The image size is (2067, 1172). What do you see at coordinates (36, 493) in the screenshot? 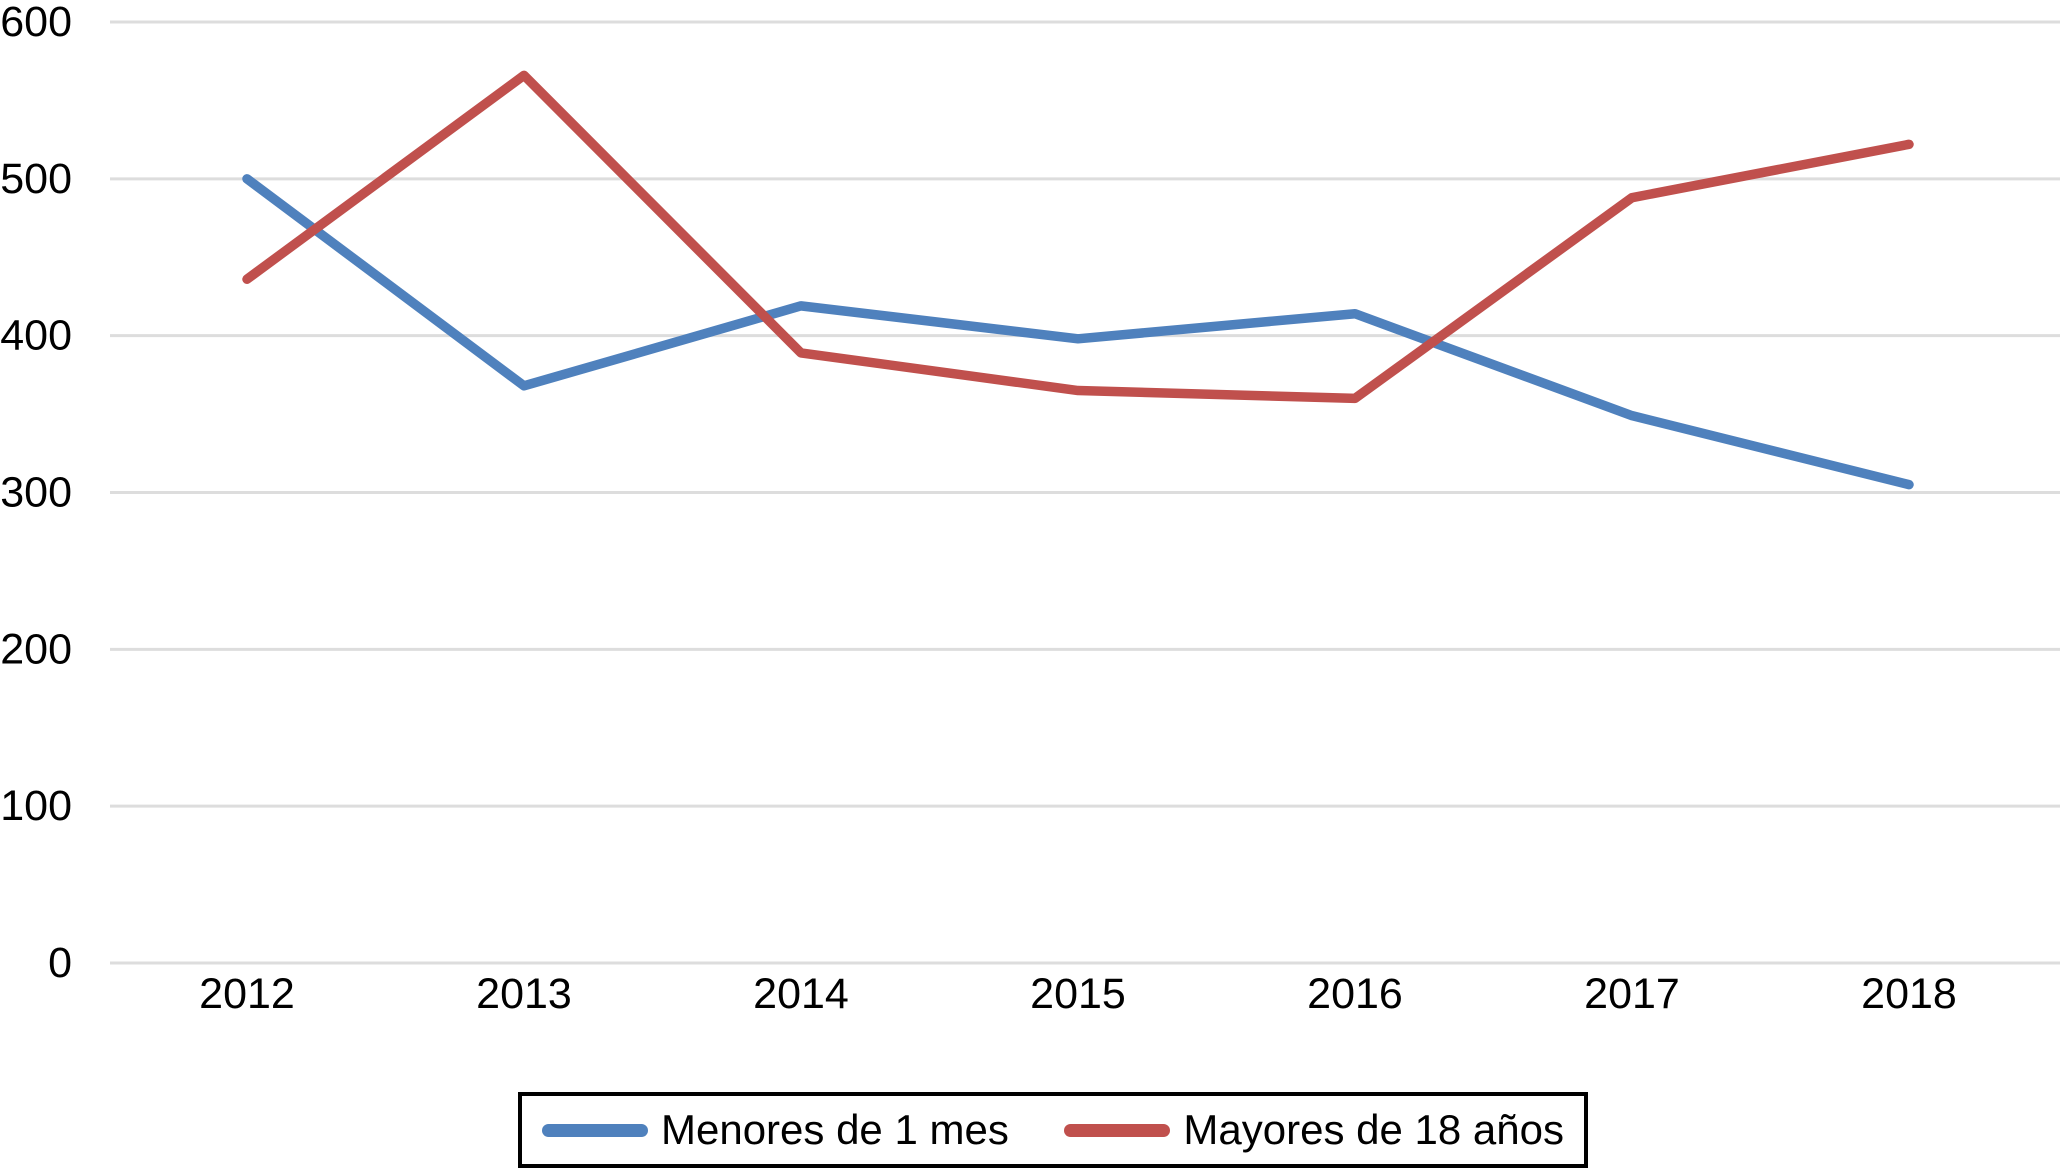
I see `y-tick-label-300: 300` at bounding box center [36, 493].